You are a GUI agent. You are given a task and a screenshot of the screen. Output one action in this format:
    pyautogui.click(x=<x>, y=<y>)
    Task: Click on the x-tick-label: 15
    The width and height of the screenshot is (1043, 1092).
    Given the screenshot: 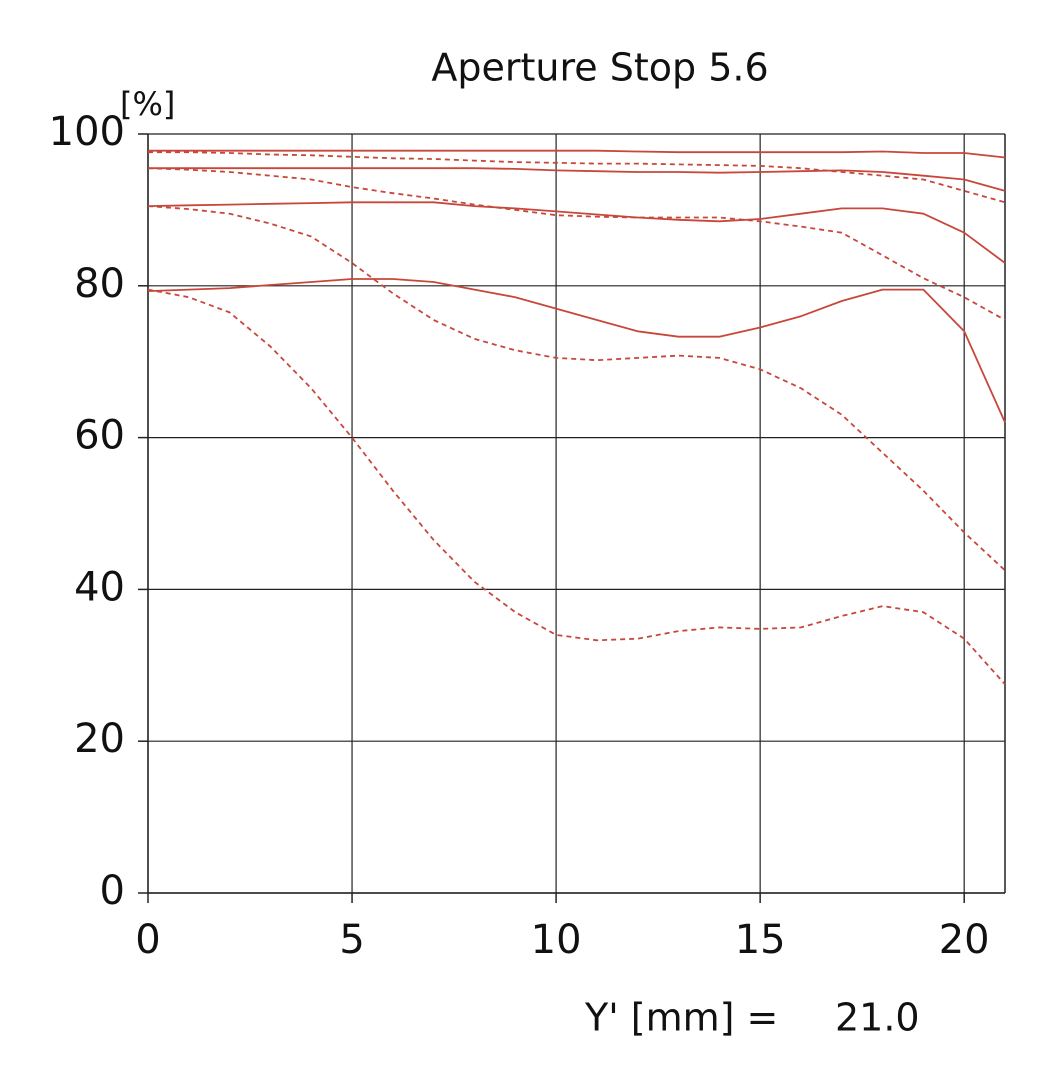 What is the action you would take?
    pyautogui.click(x=760, y=940)
    